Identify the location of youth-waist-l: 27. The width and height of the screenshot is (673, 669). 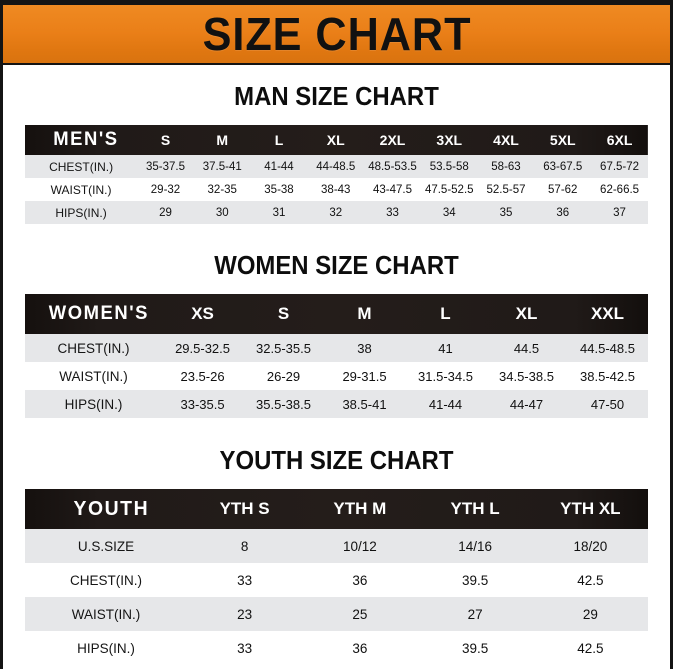
(475, 614).